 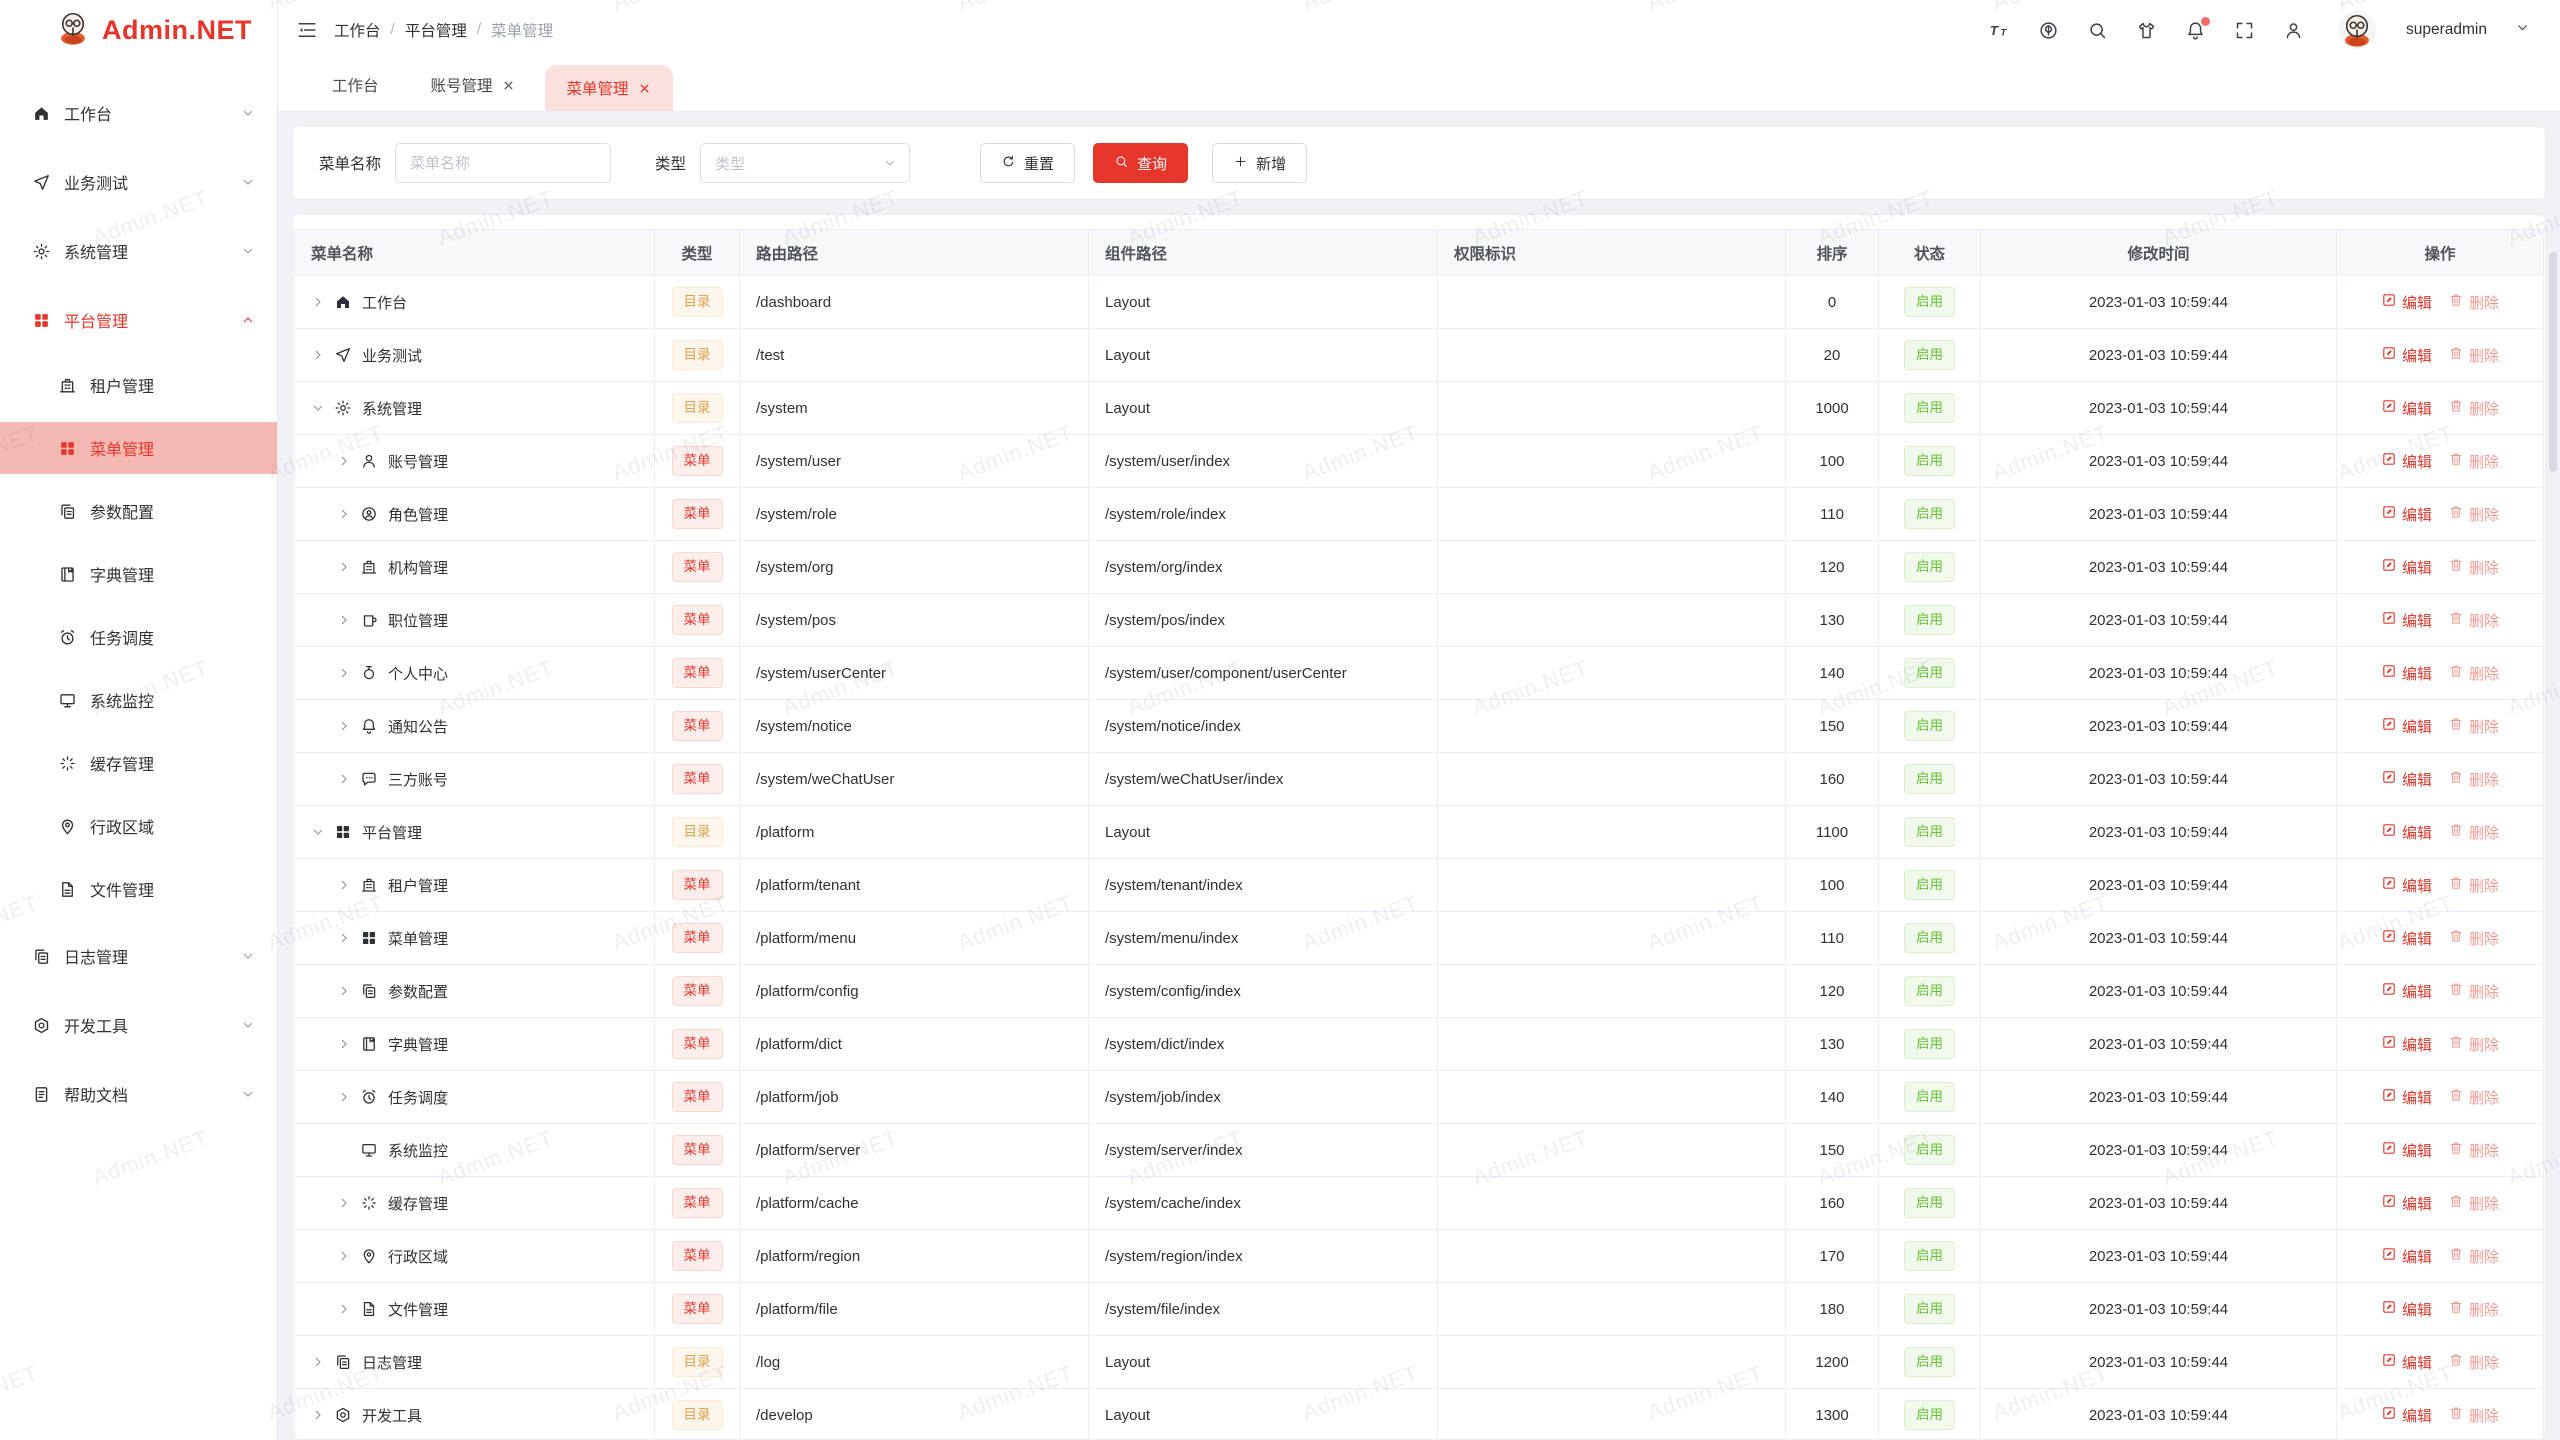 What do you see at coordinates (138, 182) in the screenshot?
I see `sidebar-item-业务测试: 业务测试` at bounding box center [138, 182].